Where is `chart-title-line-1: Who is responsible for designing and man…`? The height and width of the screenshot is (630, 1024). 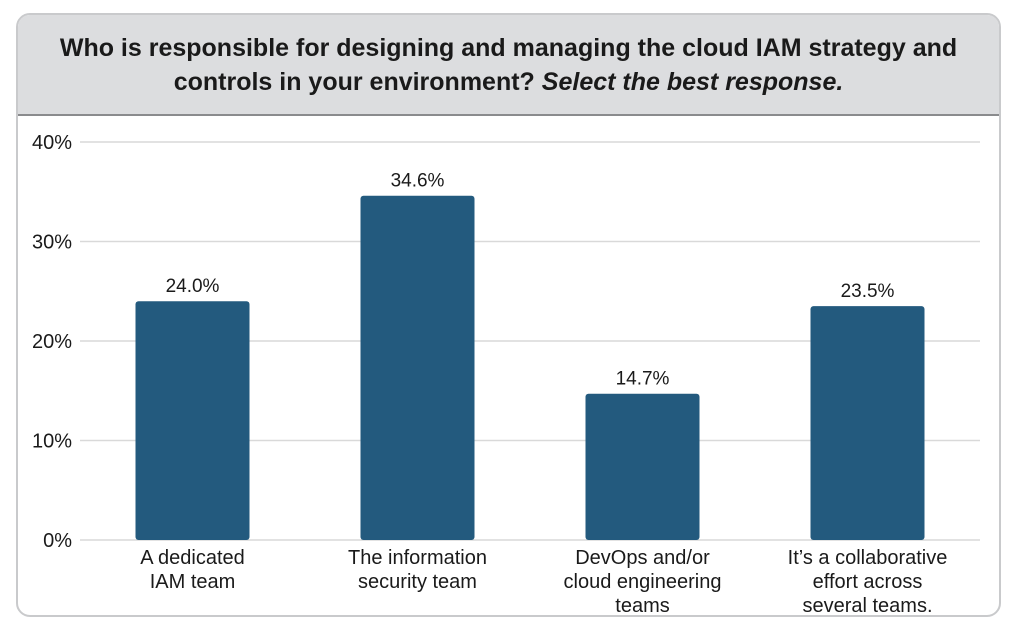 chart-title-line-1: Who is responsible for designing and man… is located at coordinates (508, 47).